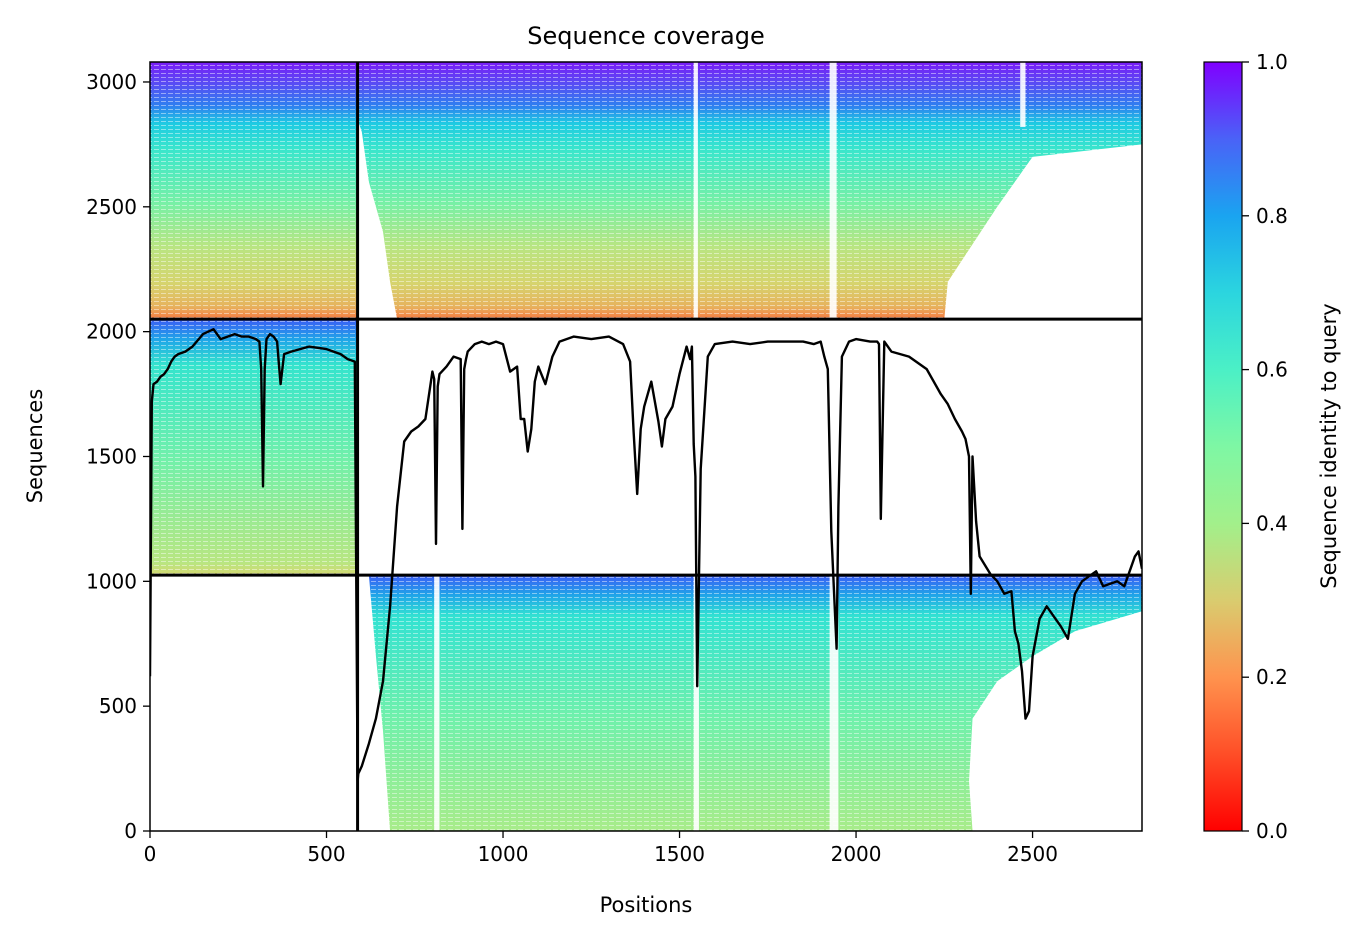 The height and width of the screenshot is (939, 1364). What do you see at coordinates (1272, 62) in the screenshot?
I see `colorbar-tick-label: 1.0` at bounding box center [1272, 62].